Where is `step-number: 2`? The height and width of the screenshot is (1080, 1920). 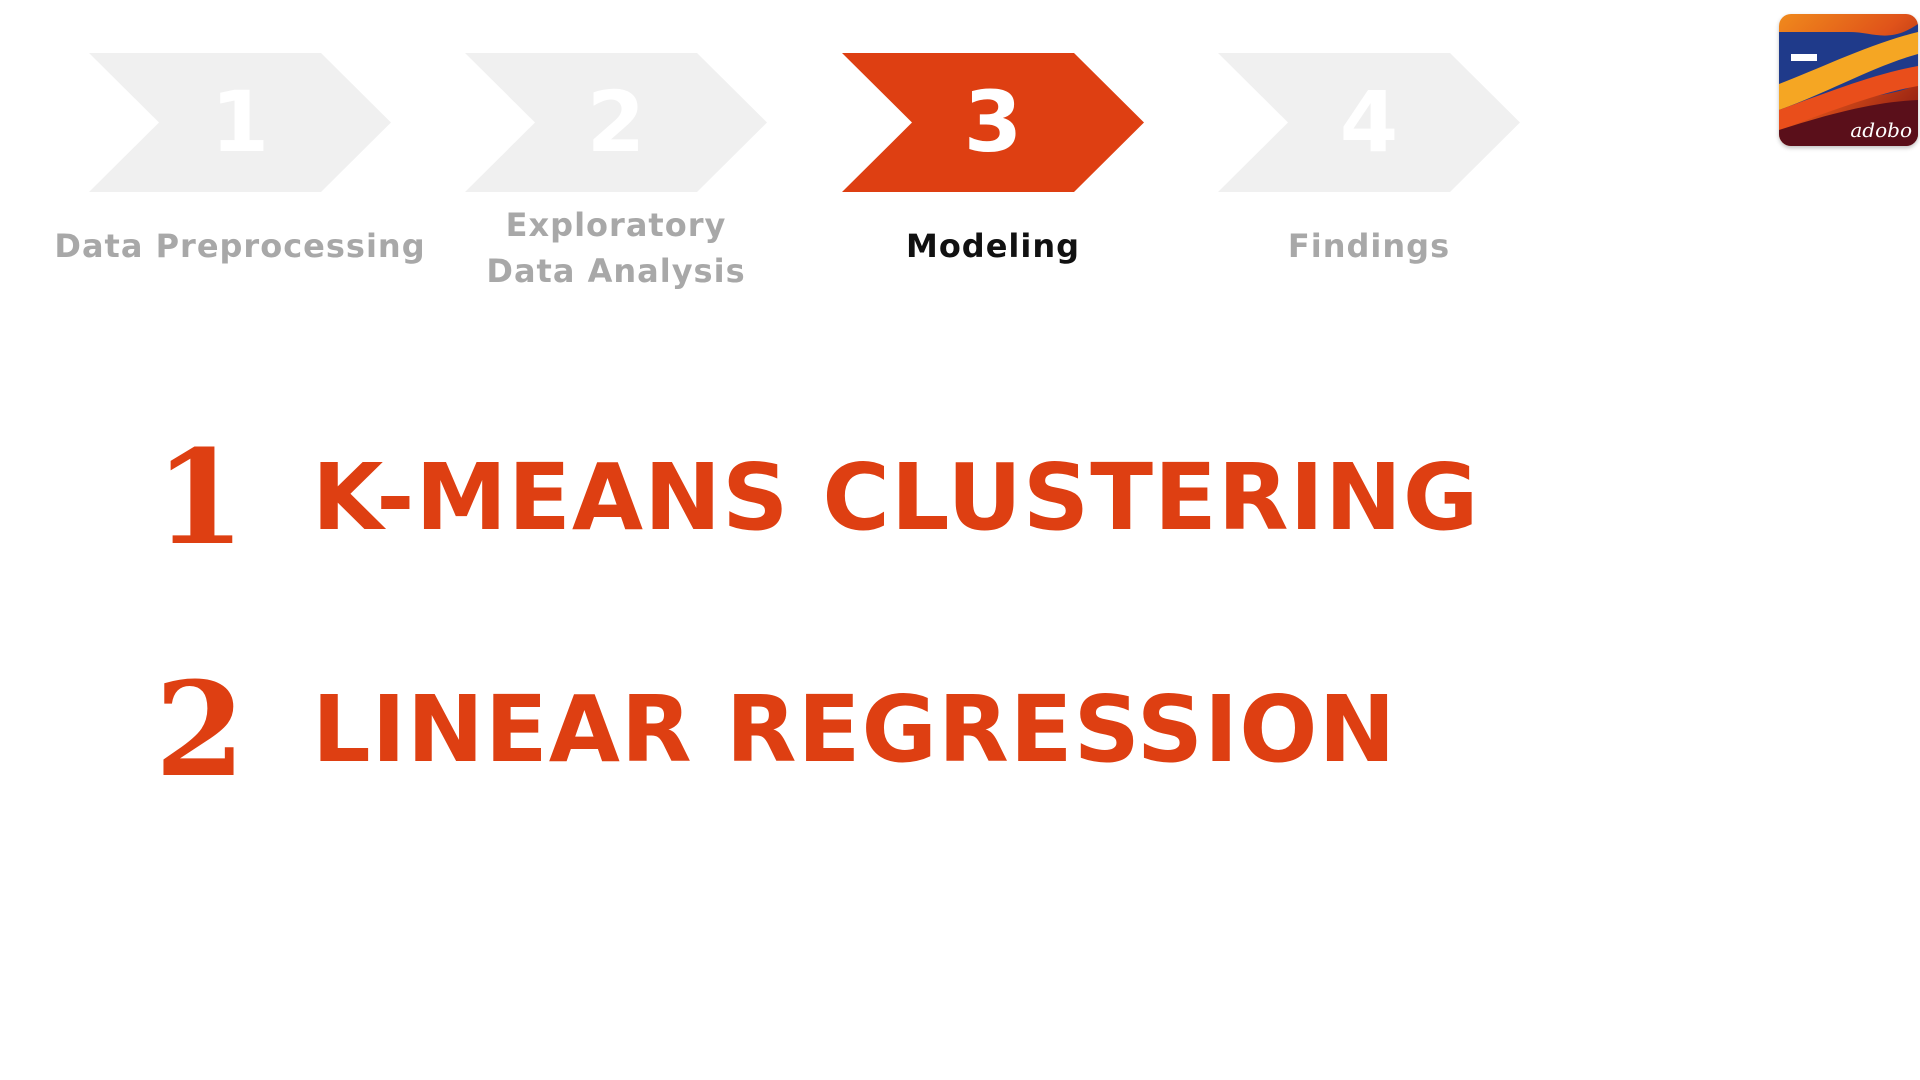
step-number: 2 is located at coordinates (616, 122).